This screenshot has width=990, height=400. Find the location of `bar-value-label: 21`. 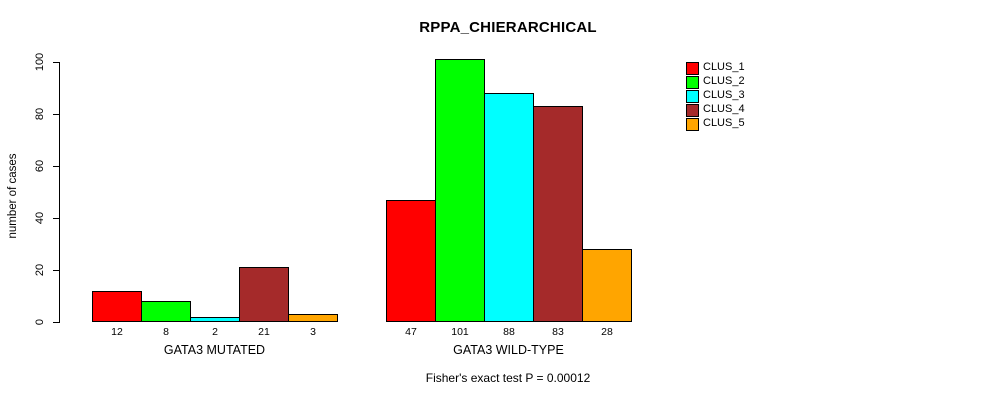

bar-value-label: 21 is located at coordinates (264, 332).